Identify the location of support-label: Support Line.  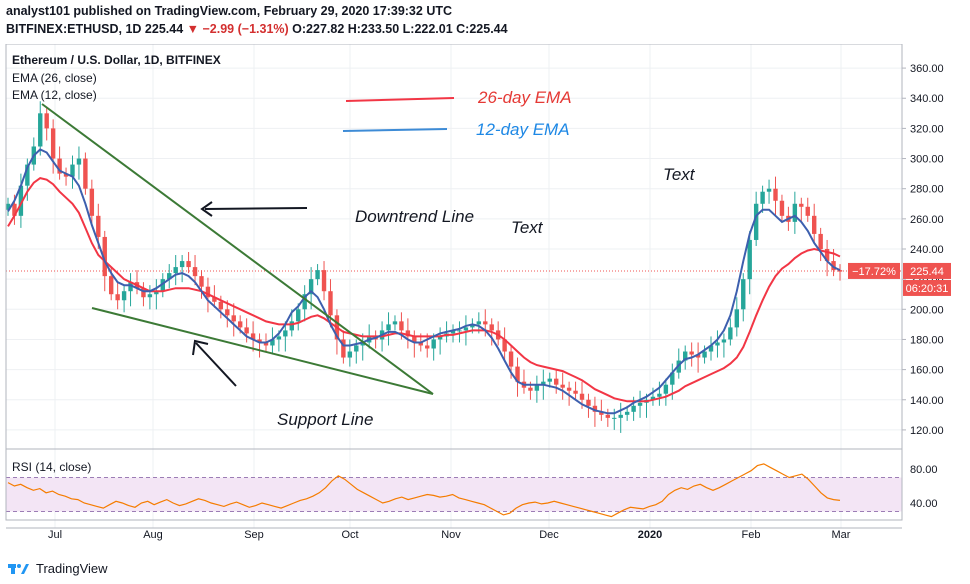
(325, 419).